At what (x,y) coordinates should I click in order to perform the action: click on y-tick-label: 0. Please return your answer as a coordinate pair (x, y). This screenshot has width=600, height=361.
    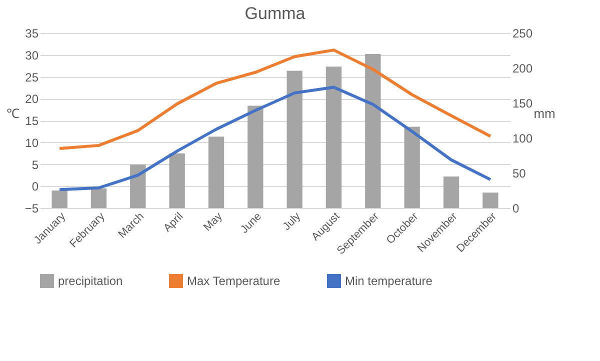
    Looking at the image, I should click on (35, 187).